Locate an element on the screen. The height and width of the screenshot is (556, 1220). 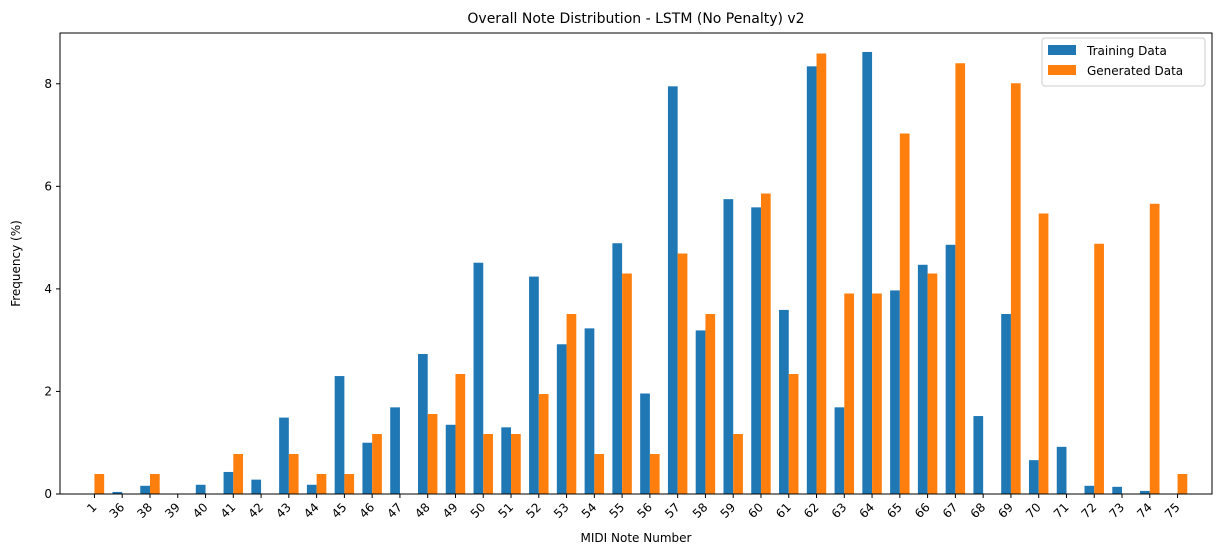
legend-label: Generated Data is located at coordinates (1135, 71).